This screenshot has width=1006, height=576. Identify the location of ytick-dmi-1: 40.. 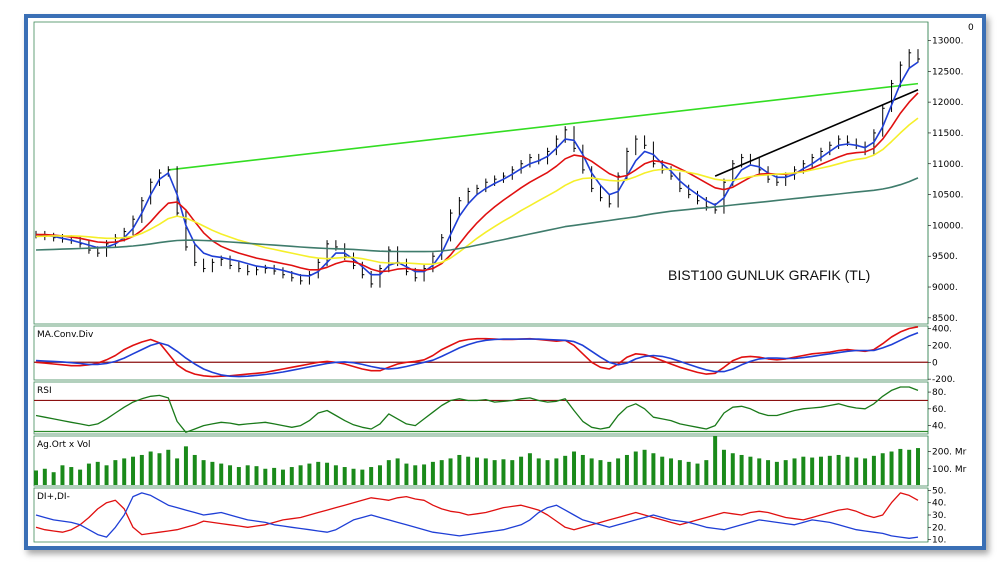
(939, 504).